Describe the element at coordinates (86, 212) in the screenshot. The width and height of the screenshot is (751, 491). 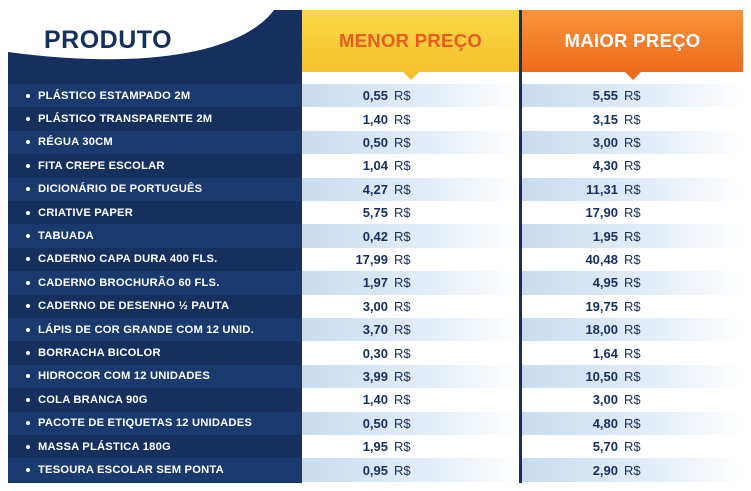
I see `product-name: CRIATIVE PAPER` at that location.